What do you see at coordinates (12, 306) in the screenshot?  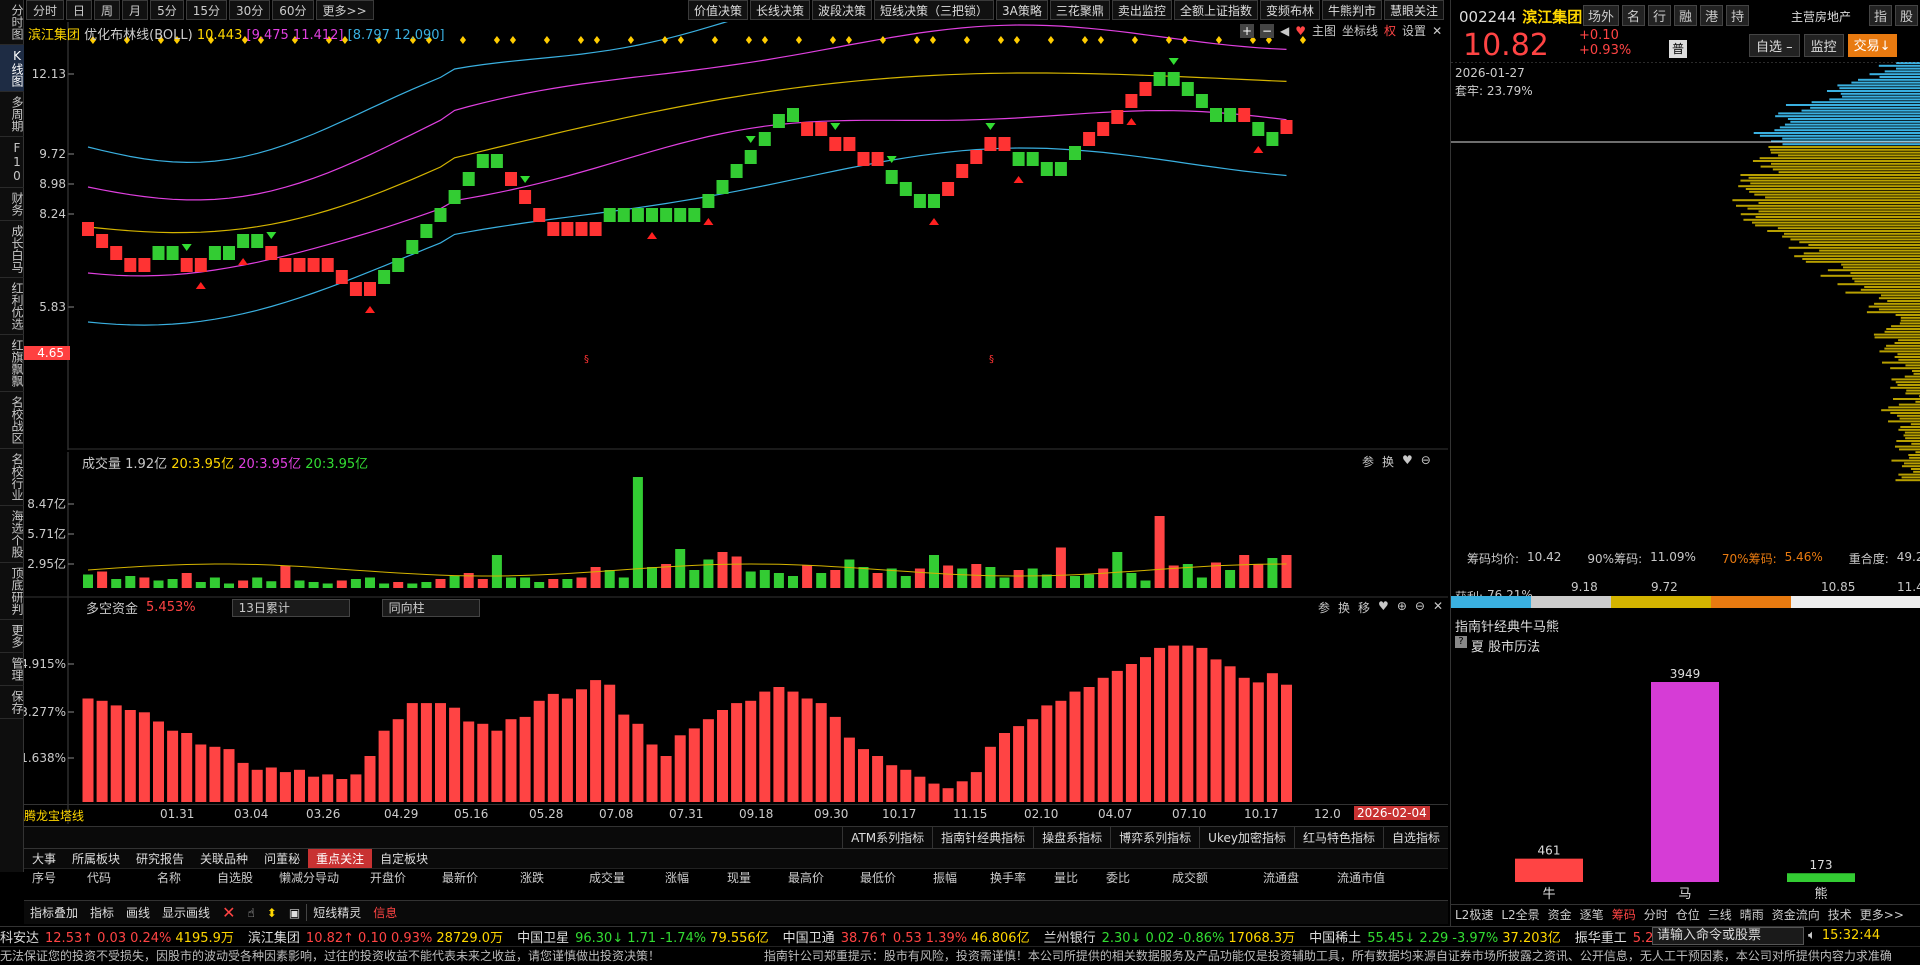 I see `left-nav-item: 红利优选` at bounding box center [12, 306].